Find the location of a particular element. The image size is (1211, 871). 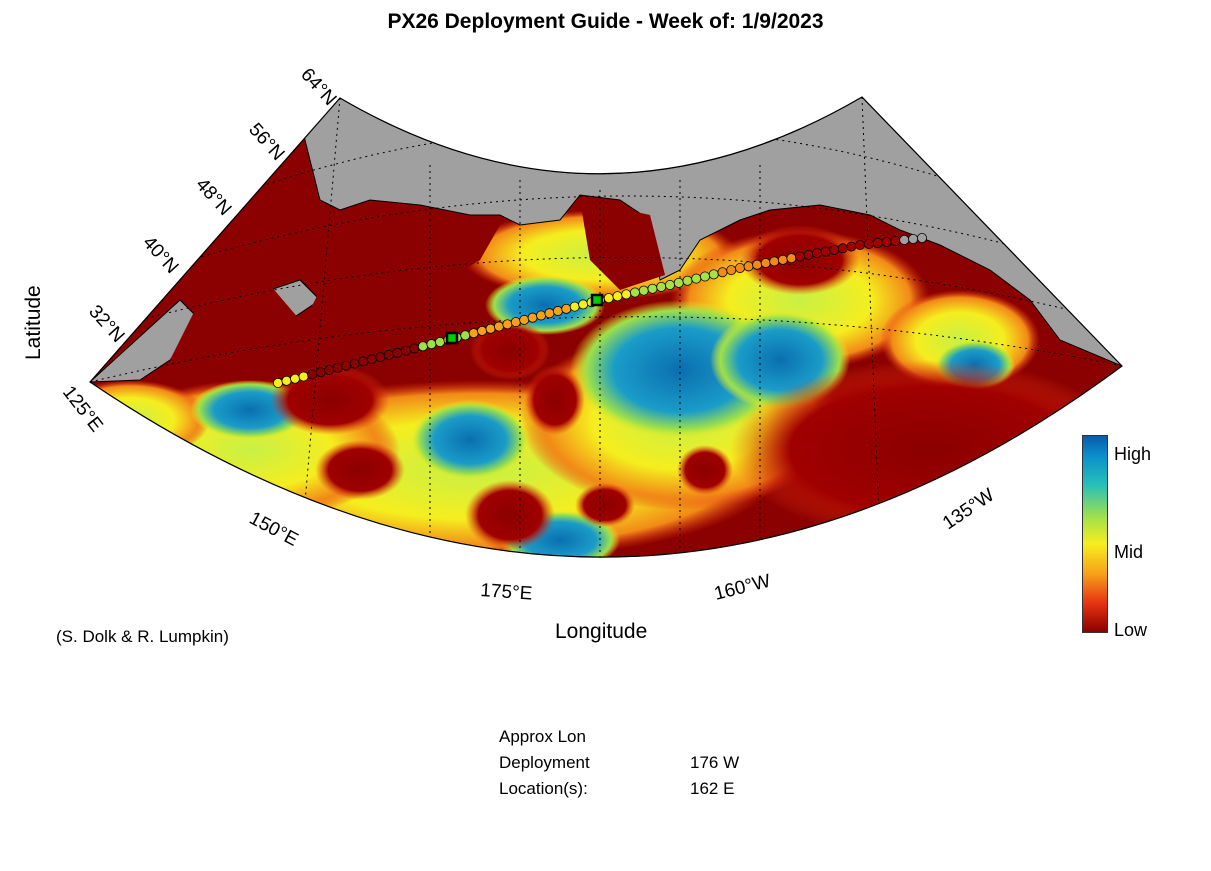

deployment-info: Approx Lon Deployment Location(s): is located at coordinates (544, 763).